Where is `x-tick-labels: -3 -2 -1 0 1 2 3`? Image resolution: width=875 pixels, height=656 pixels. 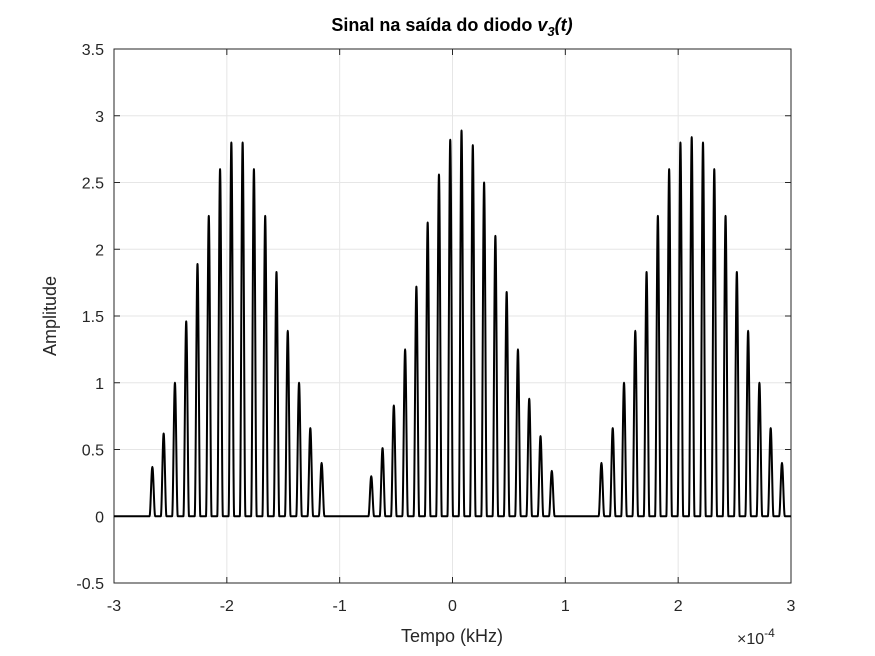
x-tick-labels: -3 -2 -1 0 1 2 3 is located at coordinates (451, 606).